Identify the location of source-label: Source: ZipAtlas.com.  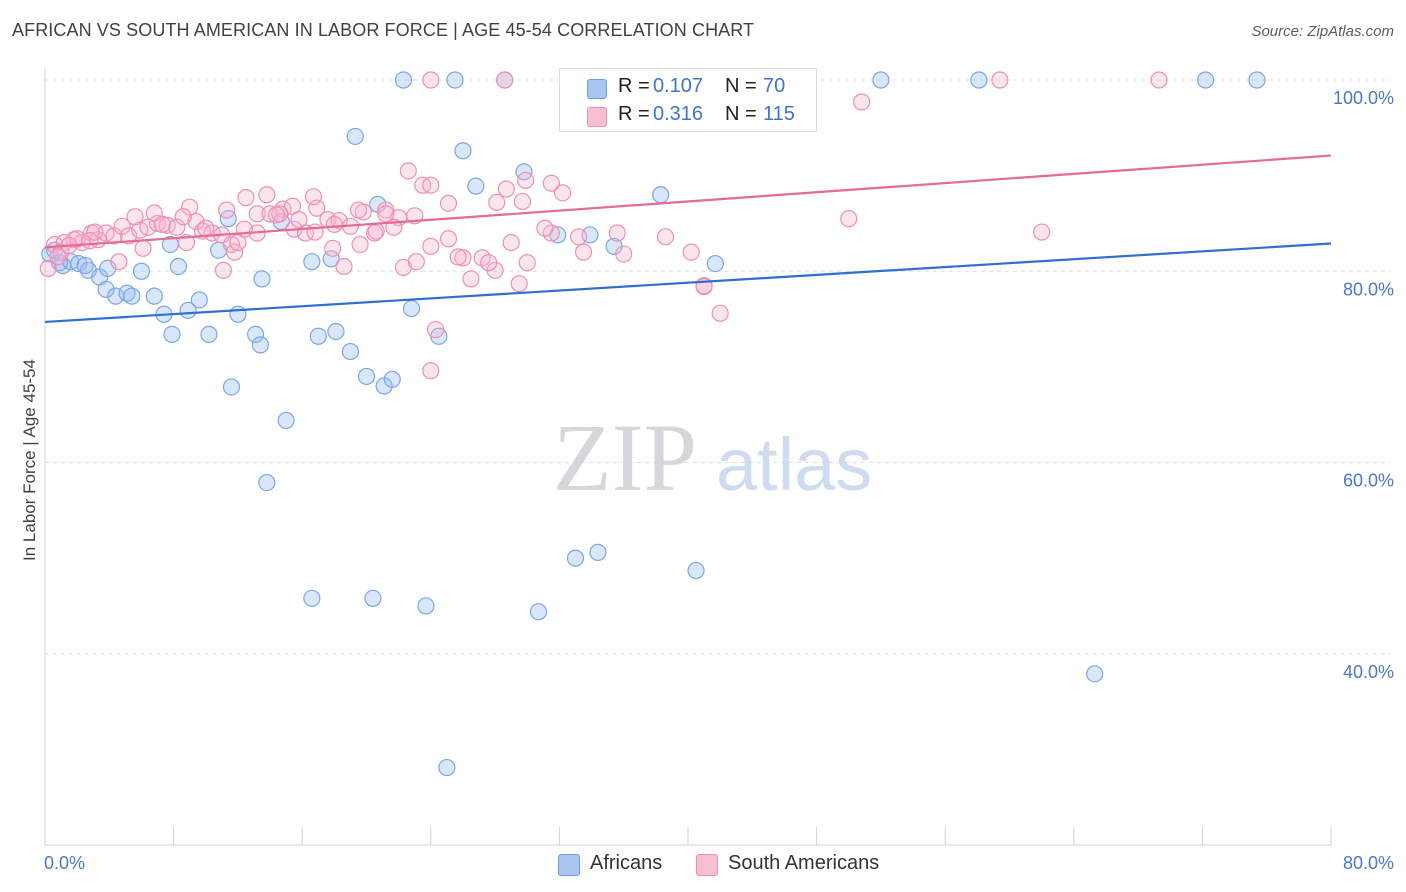
(1322, 31).